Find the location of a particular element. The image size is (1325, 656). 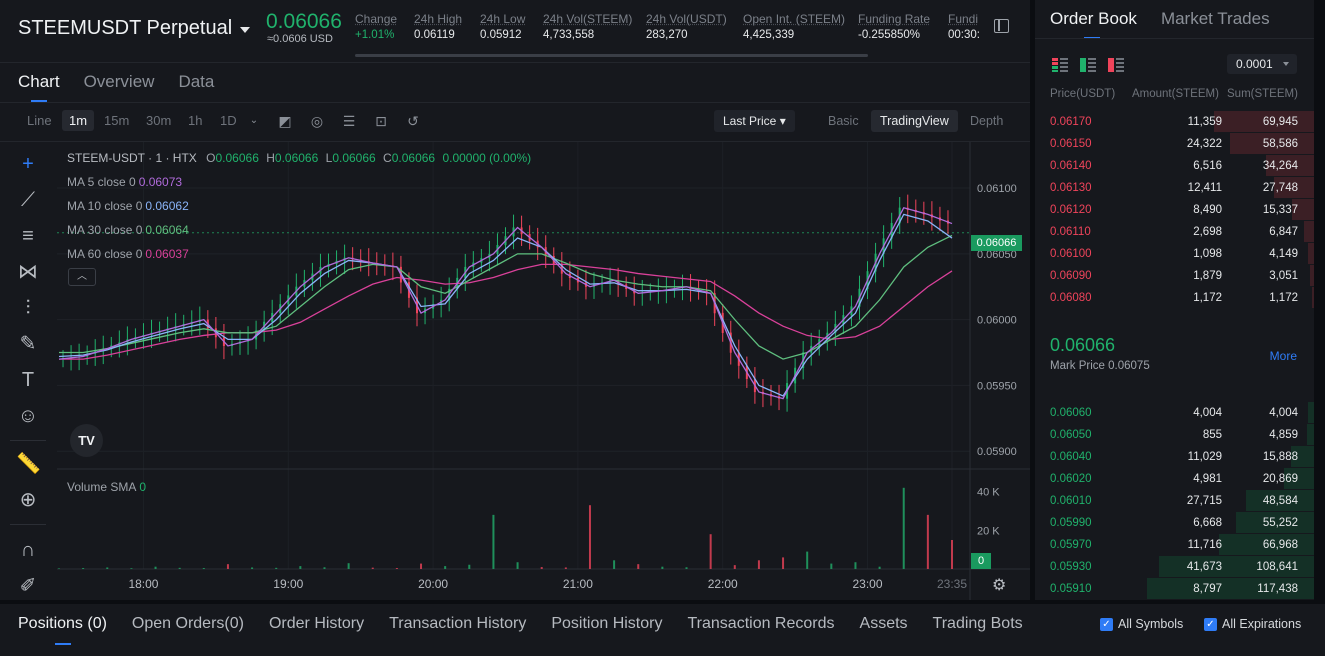

tab-positions: Positions (0) is located at coordinates (62, 630).